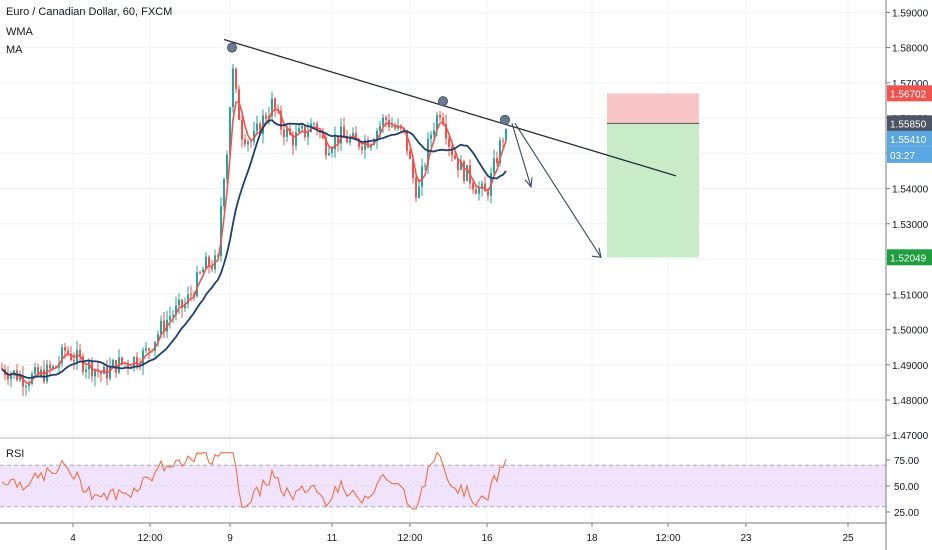 The image size is (932, 550). What do you see at coordinates (73, 538) in the screenshot?
I see `time-tick-label: 4` at bounding box center [73, 538].